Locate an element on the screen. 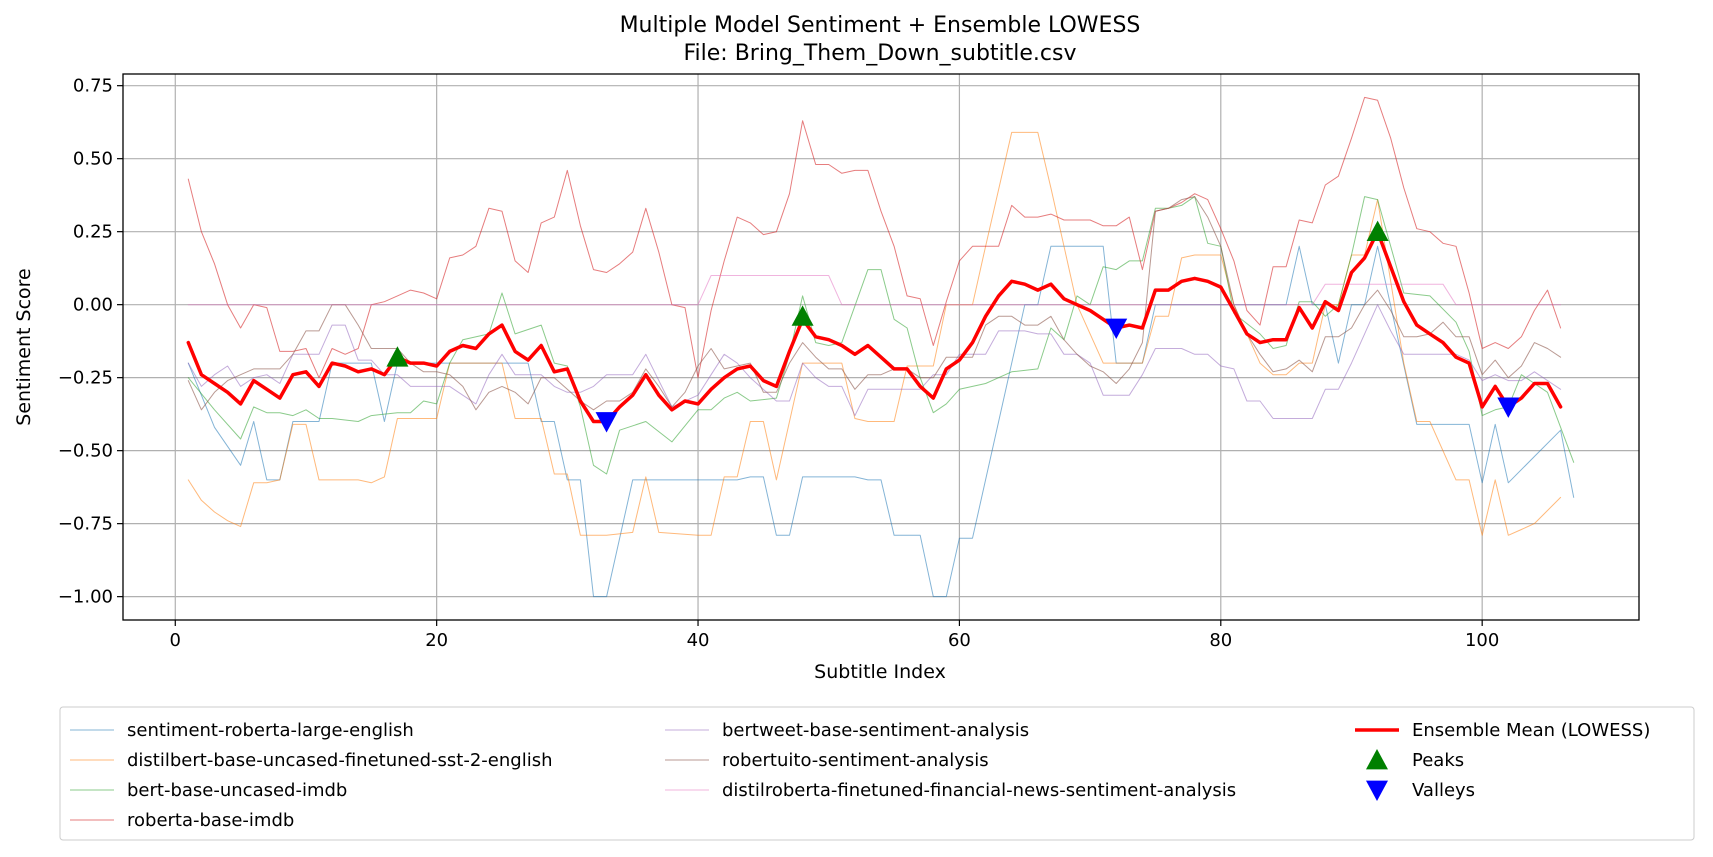 This screenshot has width=1713, height=857. y-axis-ticks: 0.75 0.50 0.25 0.00 −0.25 −0.50 −0.75 −1.00 is located at coordinates (90, 342).